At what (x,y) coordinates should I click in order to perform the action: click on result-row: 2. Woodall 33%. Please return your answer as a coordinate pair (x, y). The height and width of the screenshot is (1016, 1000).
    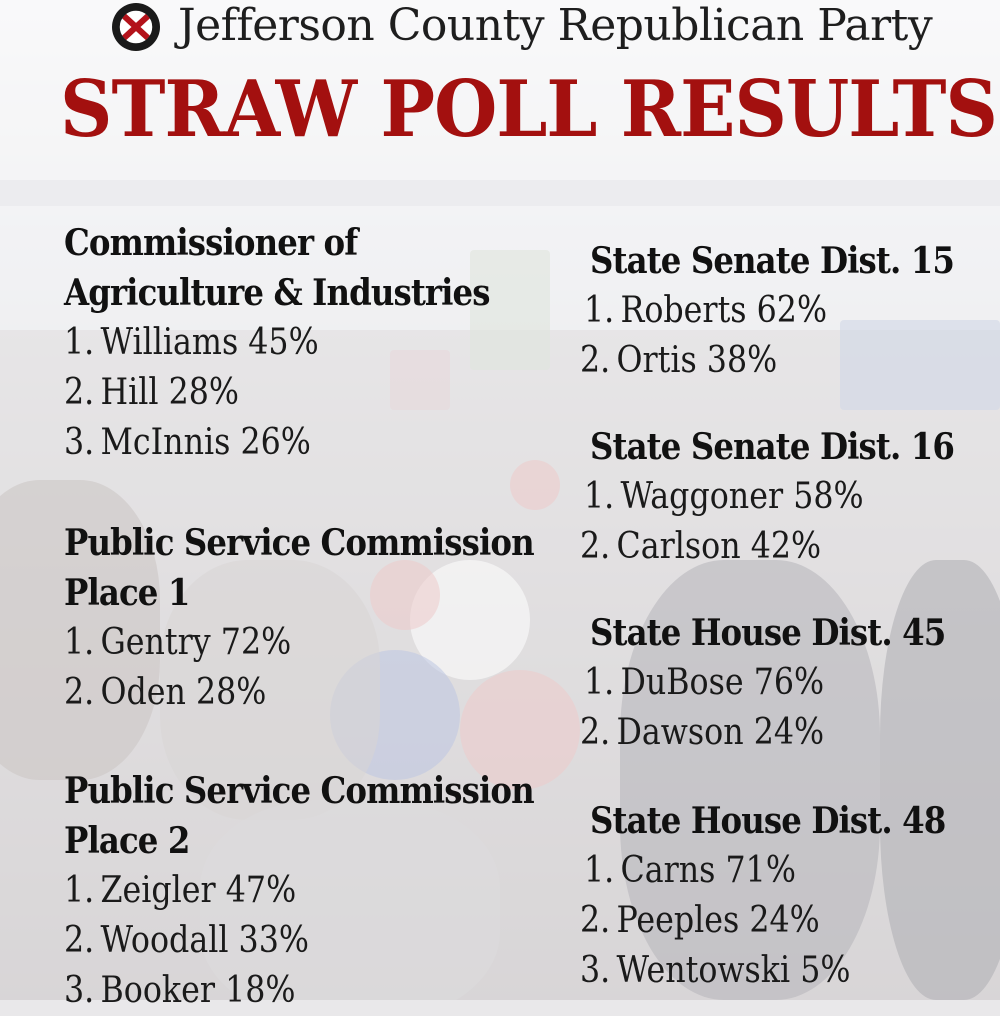
    Looking at the image, I should click on (293, 941).